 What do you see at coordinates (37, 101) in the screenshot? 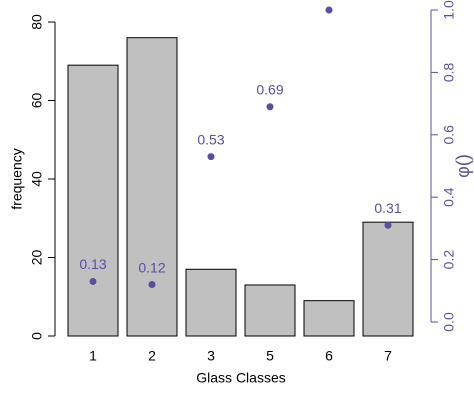
I see `y-tick-label: 60` at bounding box center [37, 101].